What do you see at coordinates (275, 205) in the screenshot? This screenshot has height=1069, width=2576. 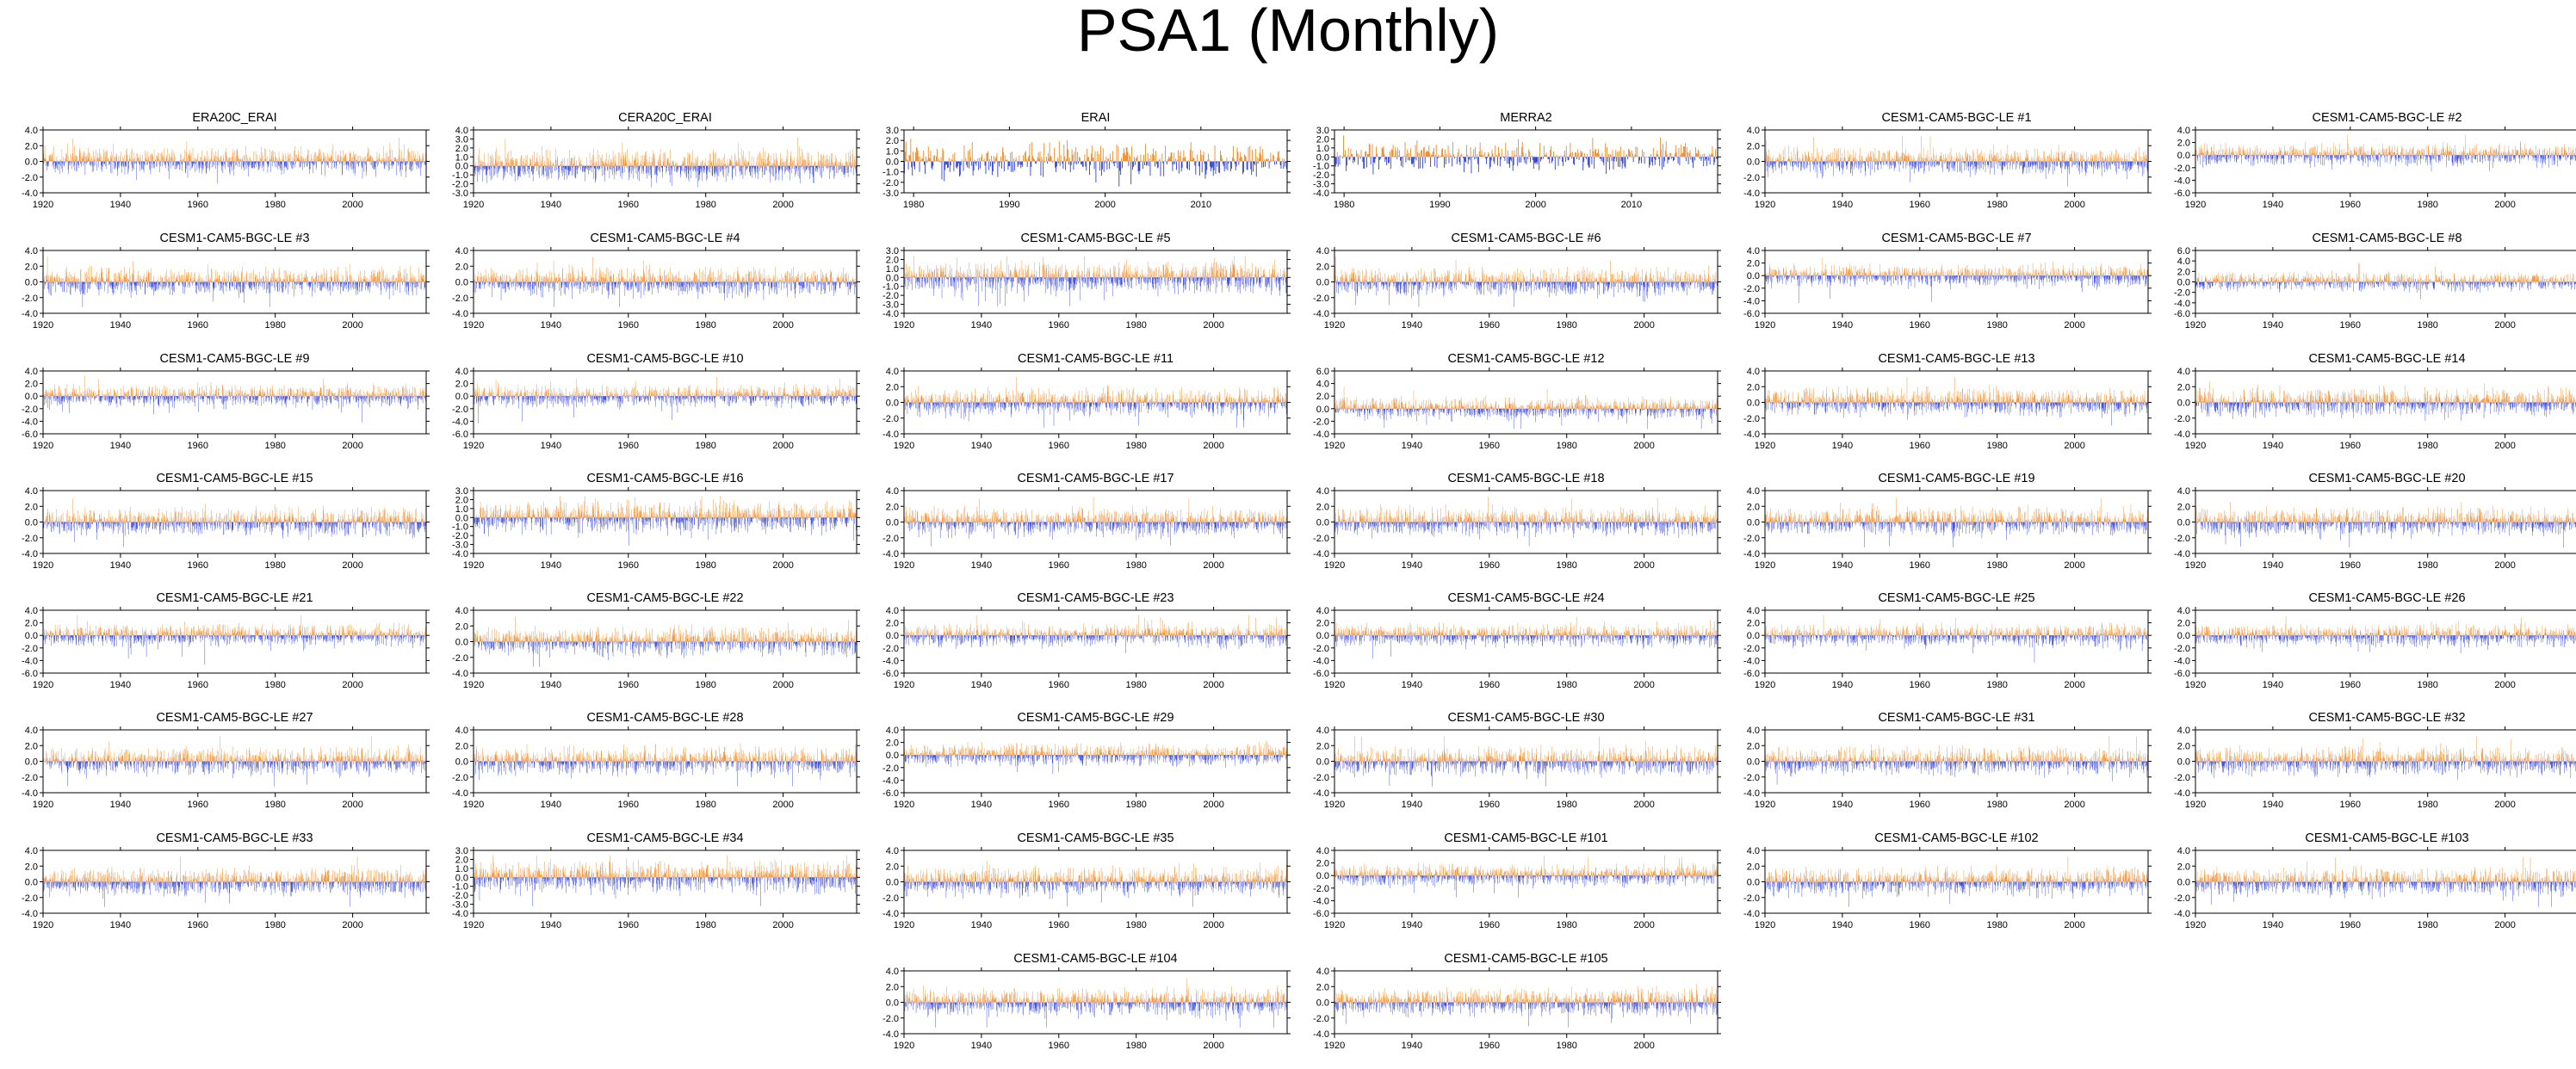 I see `x-tick-label: 1980` at bounding box center [275, 205].